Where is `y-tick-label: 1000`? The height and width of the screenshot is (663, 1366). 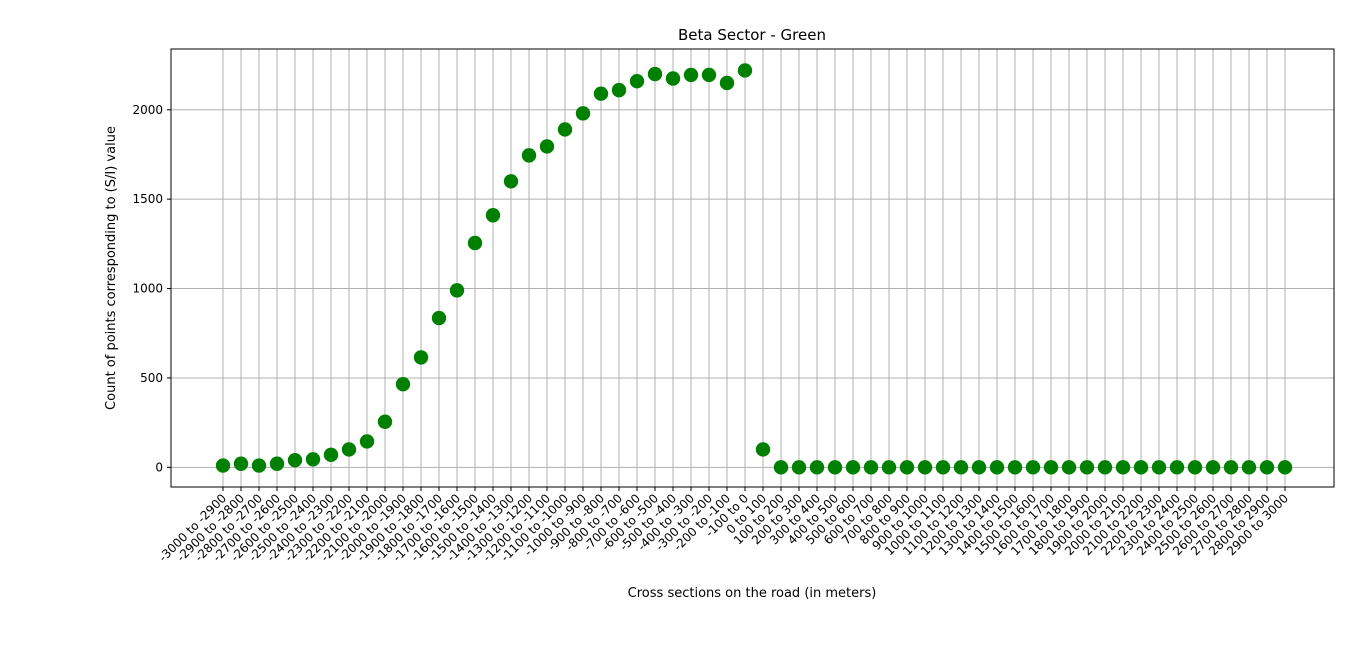
y-tick-label: 1000 is located at coordinates (147, 289).